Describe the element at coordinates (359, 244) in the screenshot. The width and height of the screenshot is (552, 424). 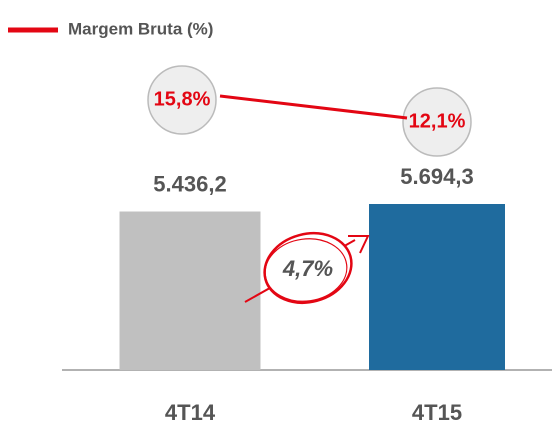
I see `arrow-head` at that location.